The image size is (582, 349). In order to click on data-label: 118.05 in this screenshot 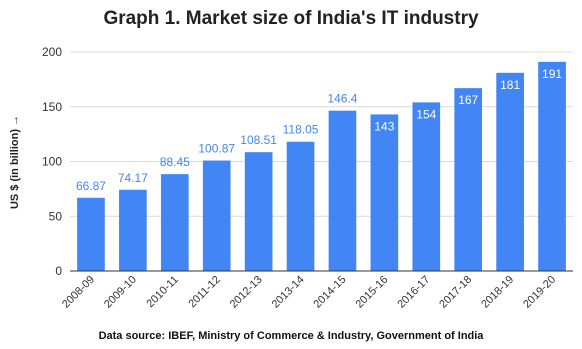, I will do `click(301, 130)`.